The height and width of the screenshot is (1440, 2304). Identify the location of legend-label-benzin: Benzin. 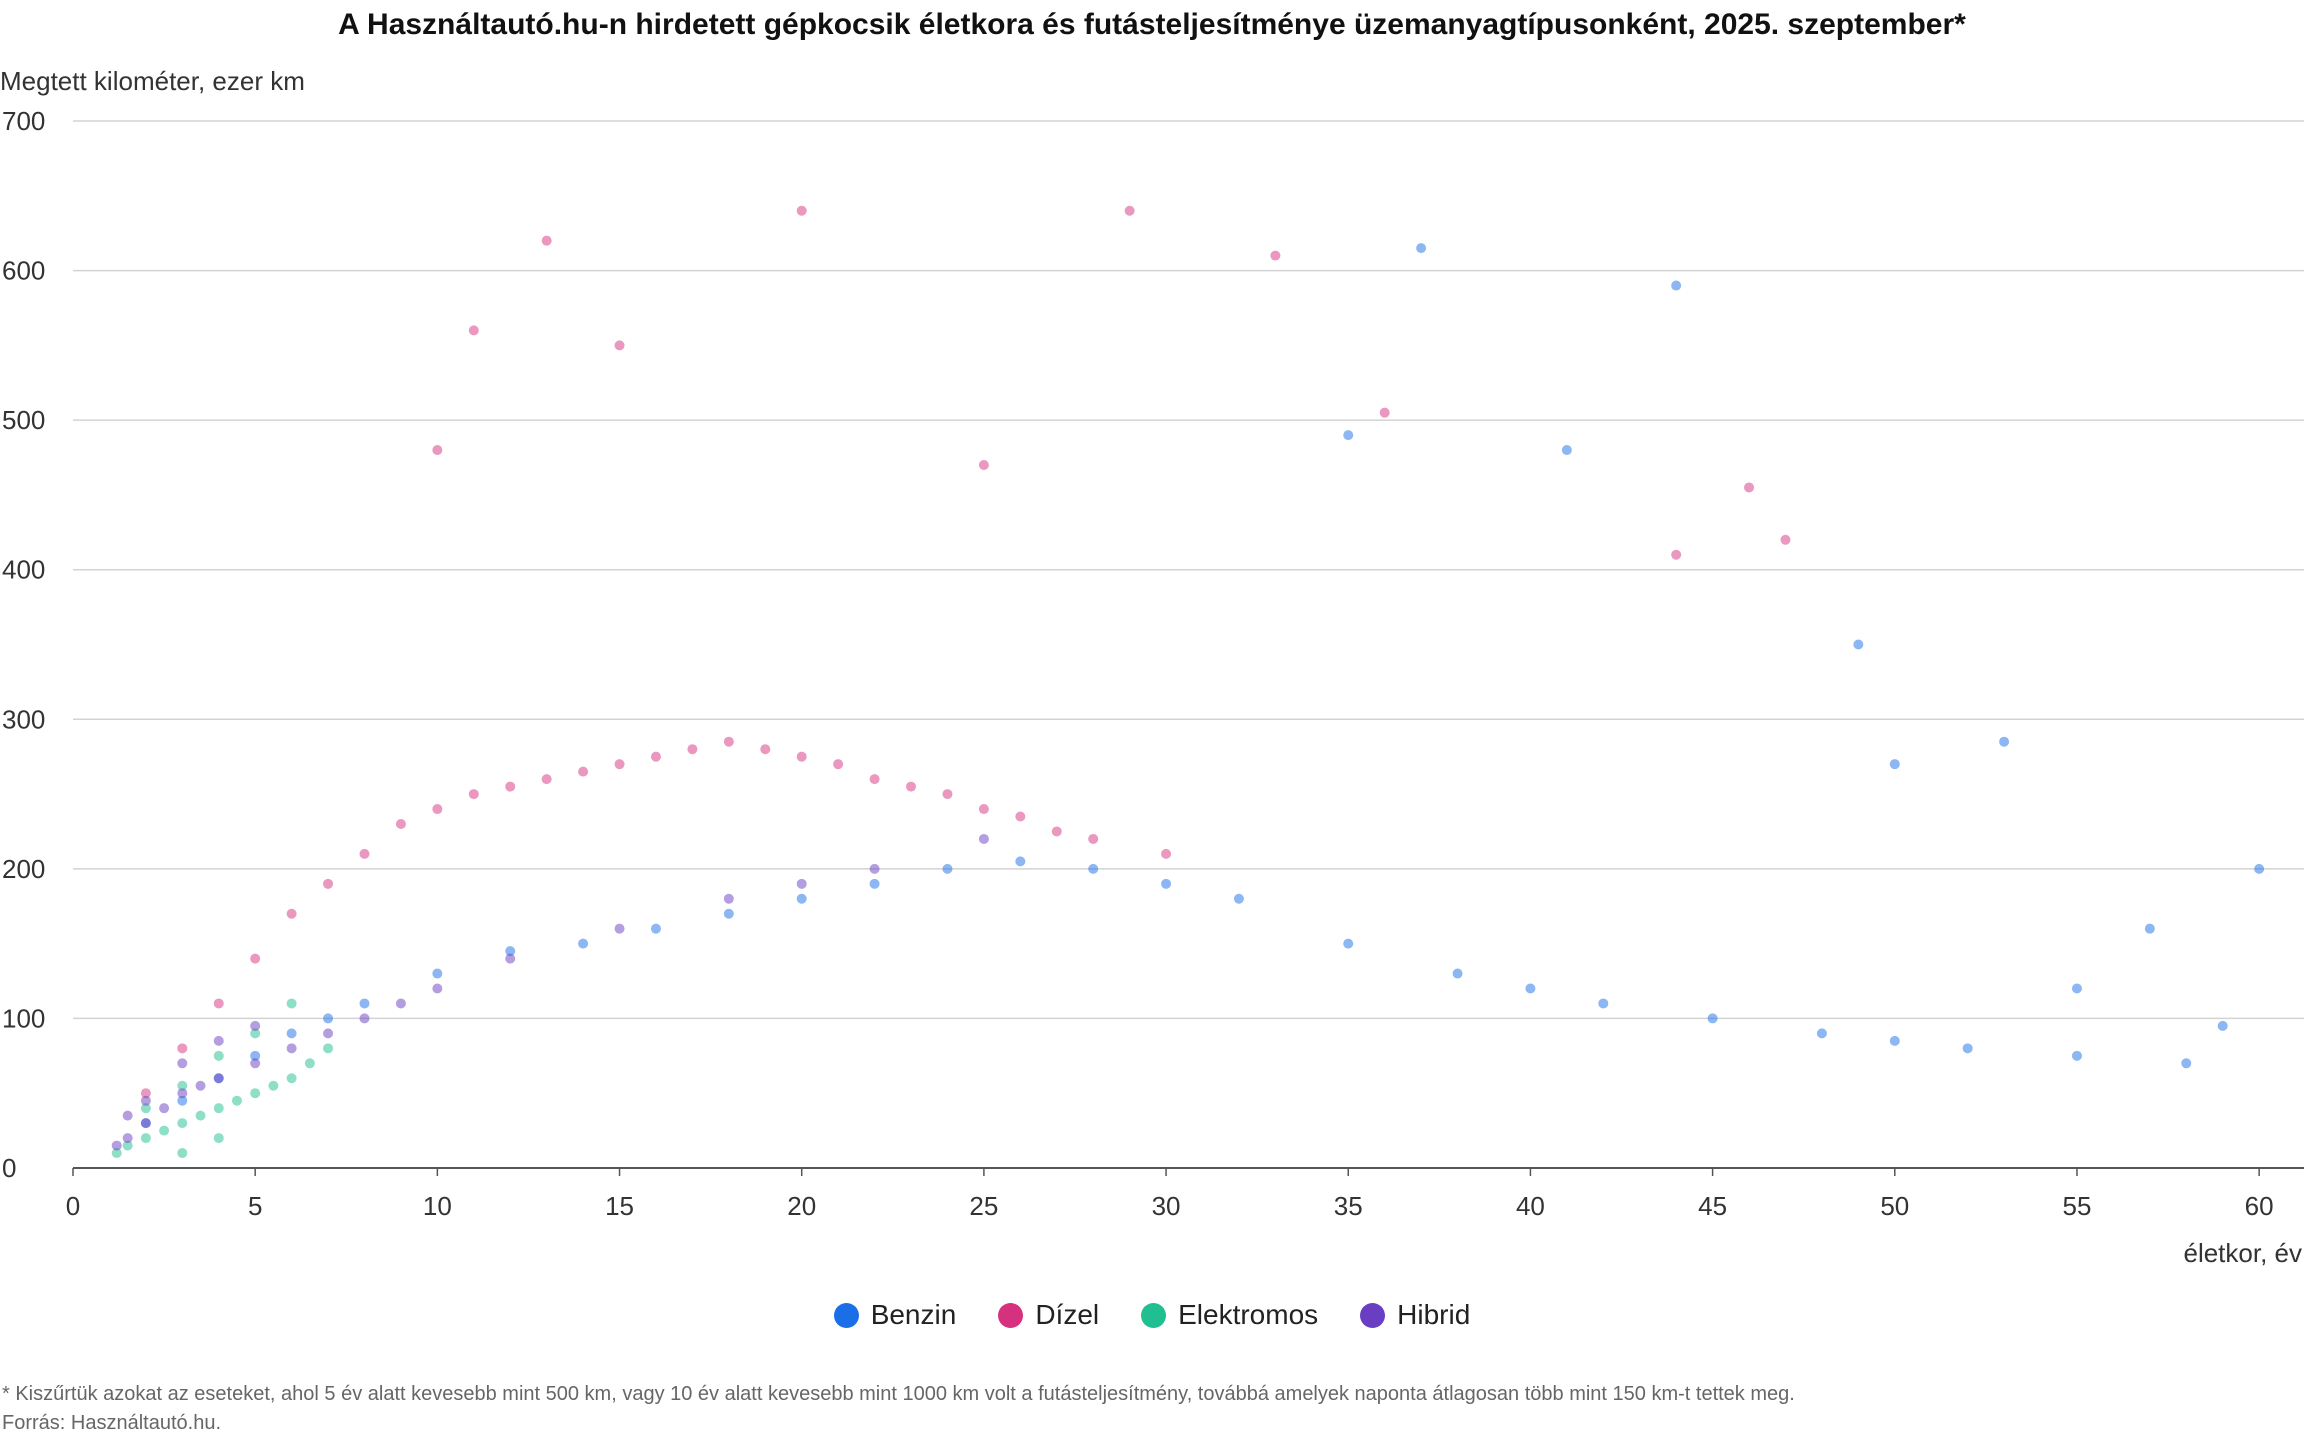
(913, 1314).